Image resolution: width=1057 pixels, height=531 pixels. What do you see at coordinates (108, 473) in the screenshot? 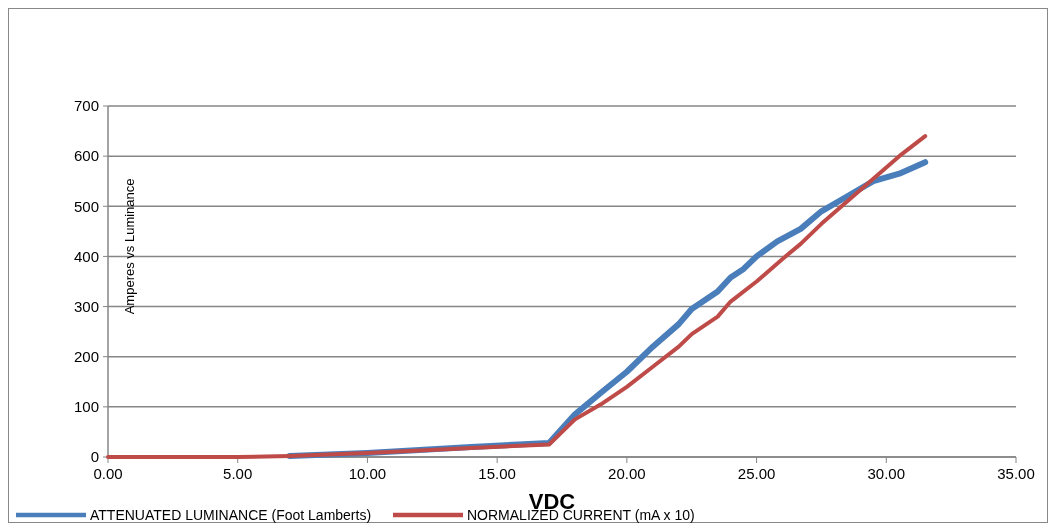
I see `x-tick-label: 0.00` at bounding box center [108, 473].